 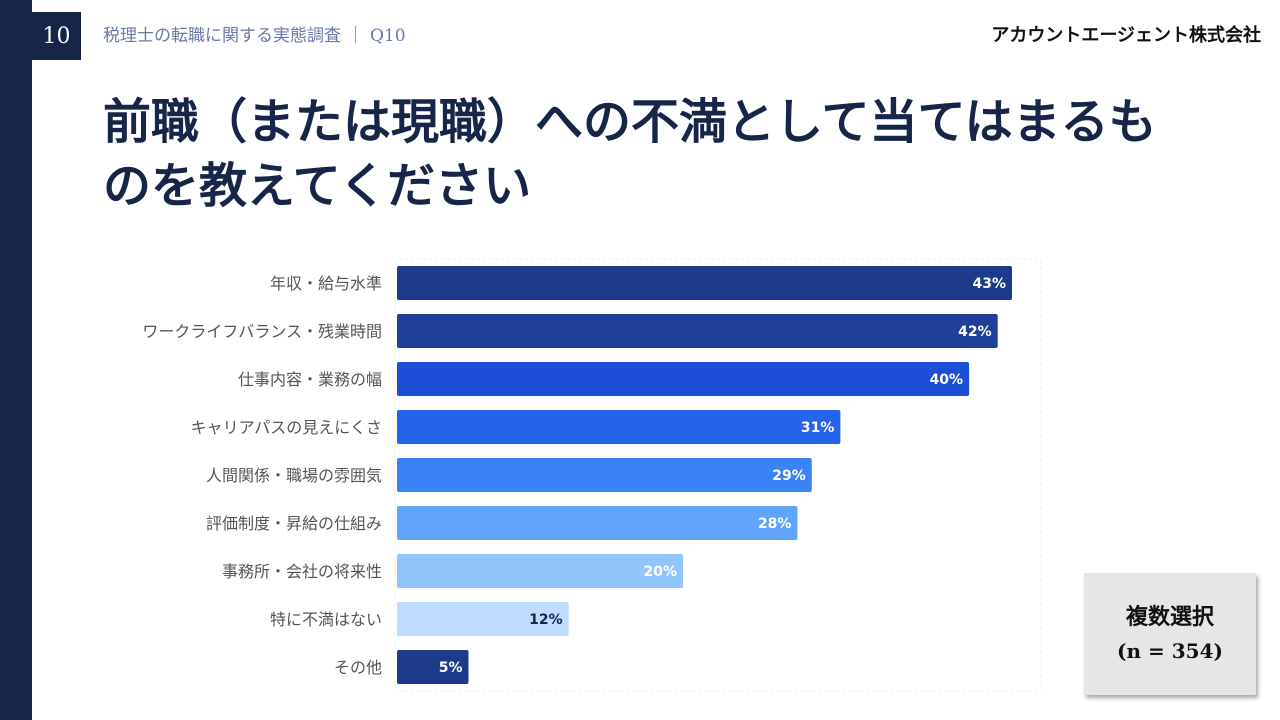 What do you see at coordinates (326, 619) in the screenshot?
I see `category-label: 特に不満はない` at bounding box center [326, 619].